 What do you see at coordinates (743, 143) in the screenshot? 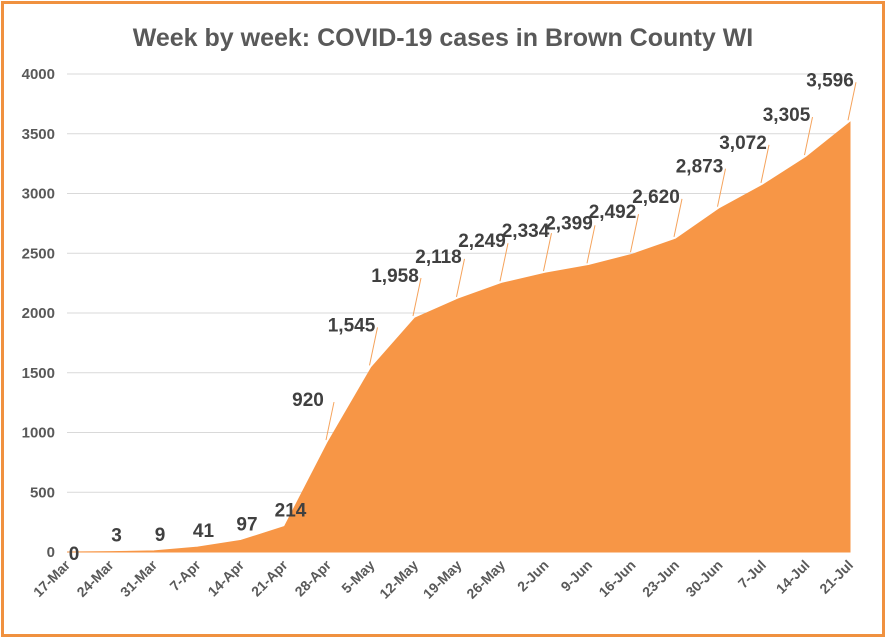
I see `data-label: 3,072` at bounding box center [743, 143].